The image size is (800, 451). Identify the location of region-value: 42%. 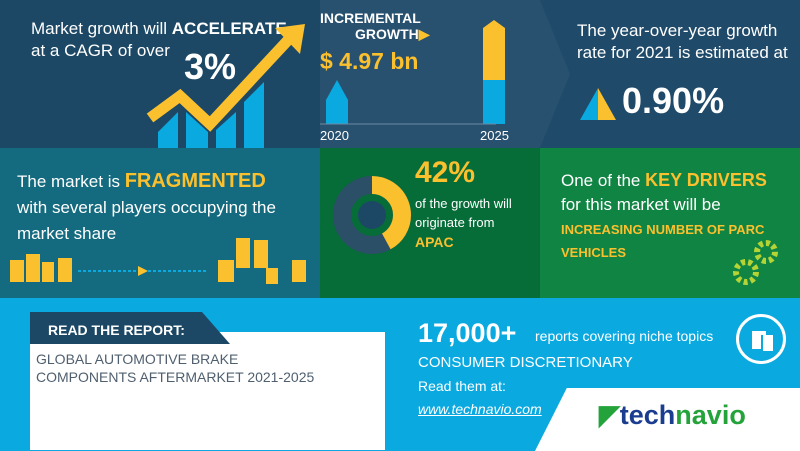
(445, 172).